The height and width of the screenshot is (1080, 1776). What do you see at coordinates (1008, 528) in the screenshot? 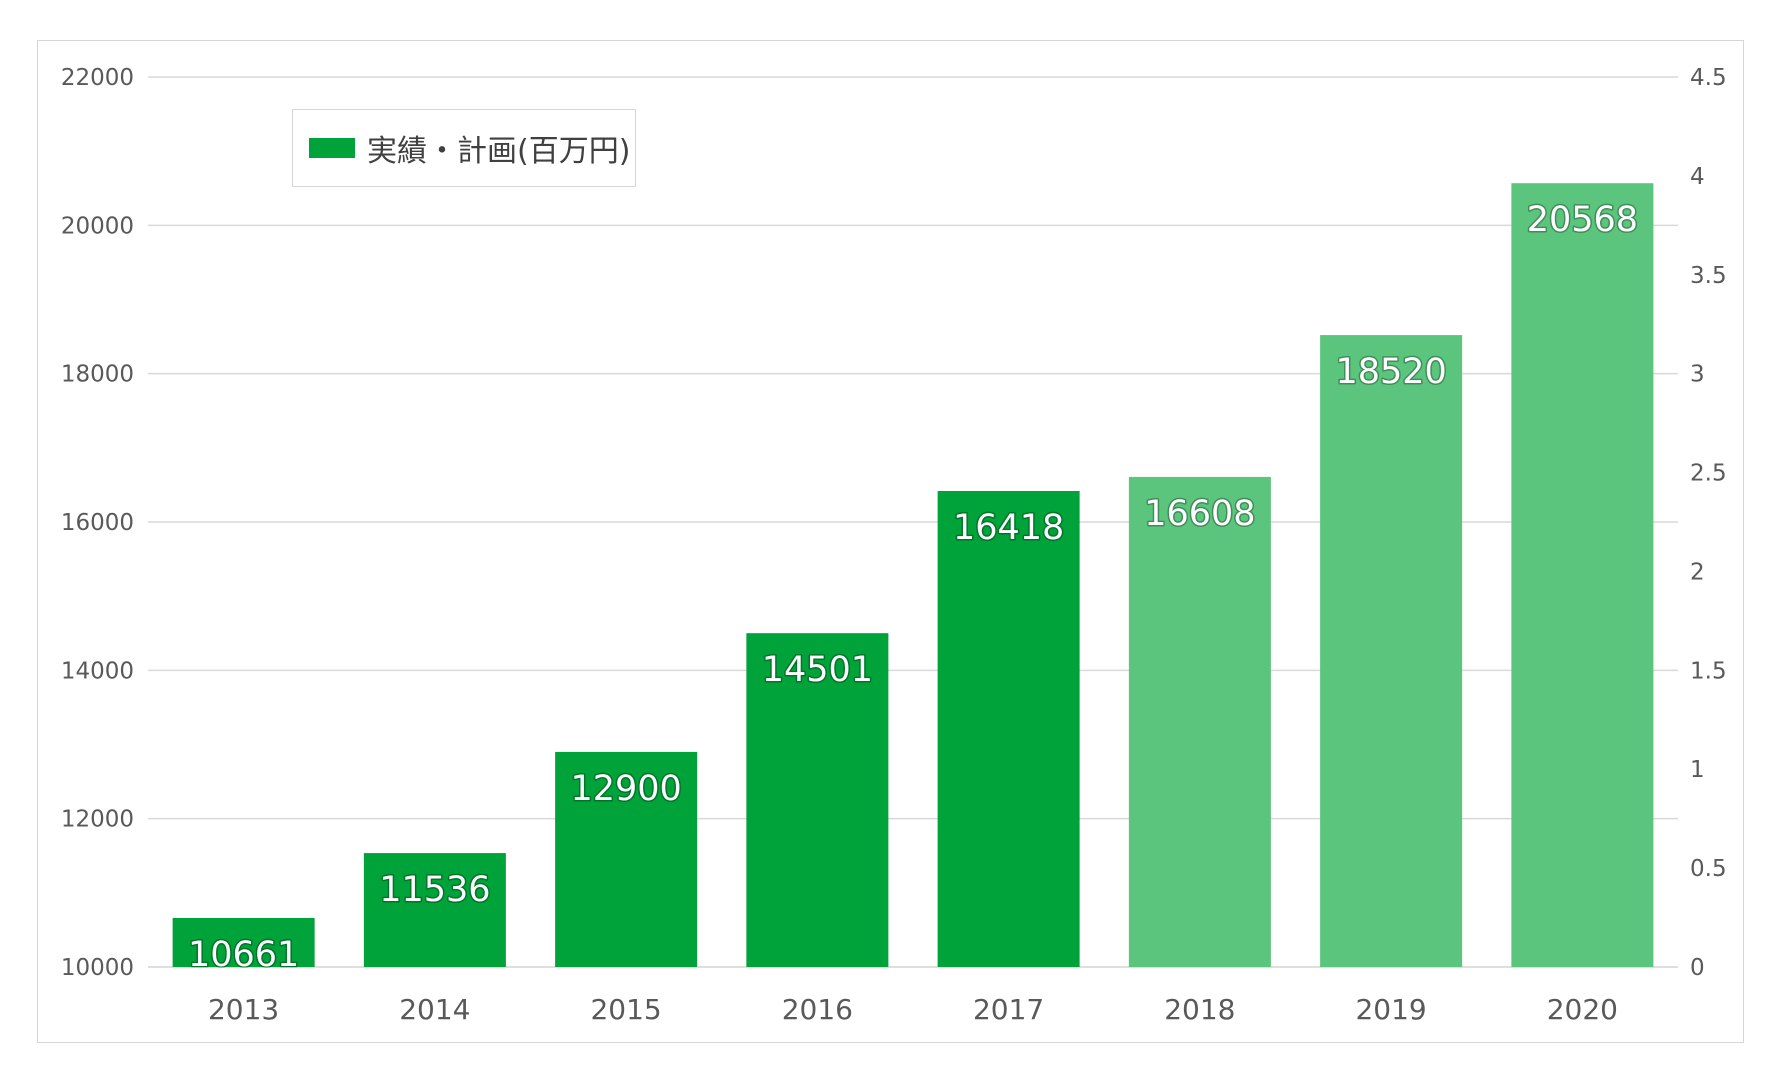
I see `bar-value-label: 16418` at bounding box center [1008, 528].